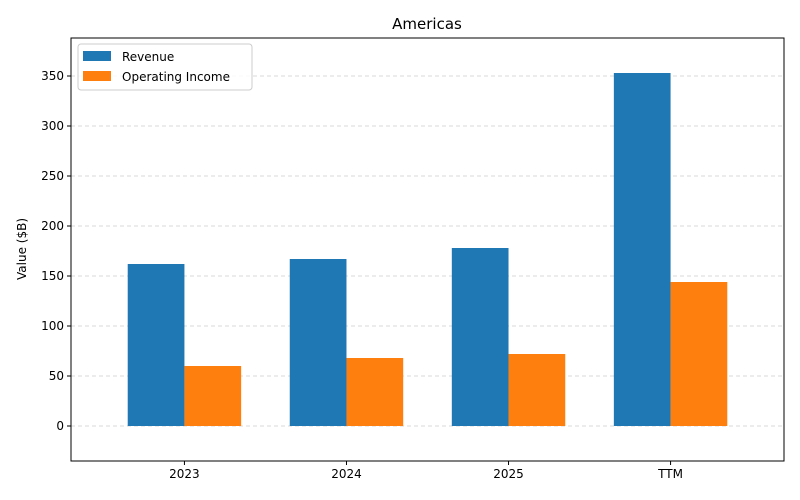 The width and height of the screenshot is (800, 500). I want to click on x-axis-ticks: 2023 2024 2025 TTM, so click(426, 471).